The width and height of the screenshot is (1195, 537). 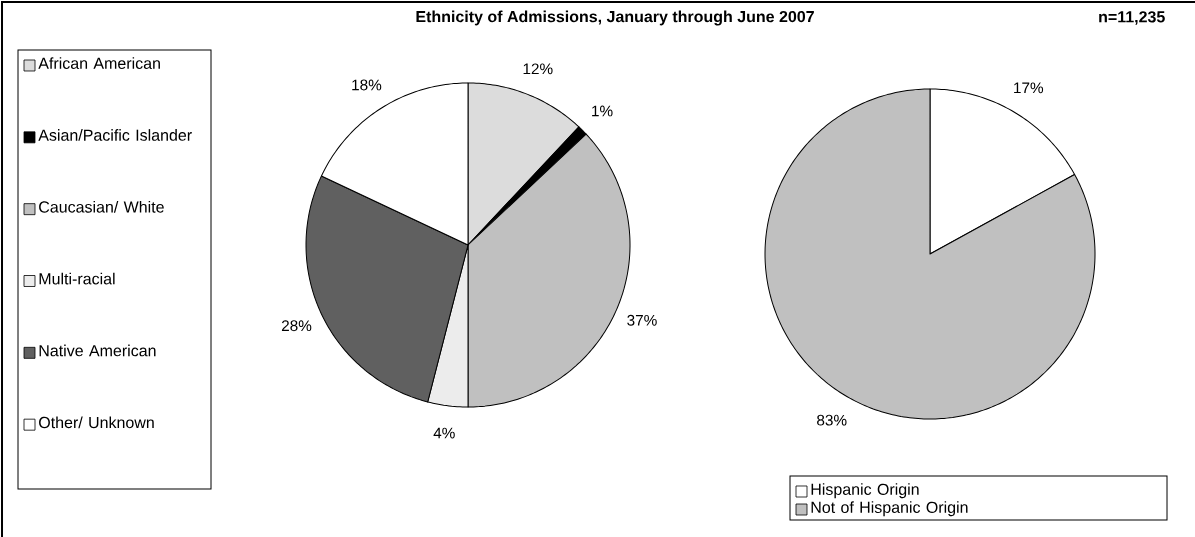 I want to click on legend-label: Asian/Pacific Islander, so click(x=115, y=135).